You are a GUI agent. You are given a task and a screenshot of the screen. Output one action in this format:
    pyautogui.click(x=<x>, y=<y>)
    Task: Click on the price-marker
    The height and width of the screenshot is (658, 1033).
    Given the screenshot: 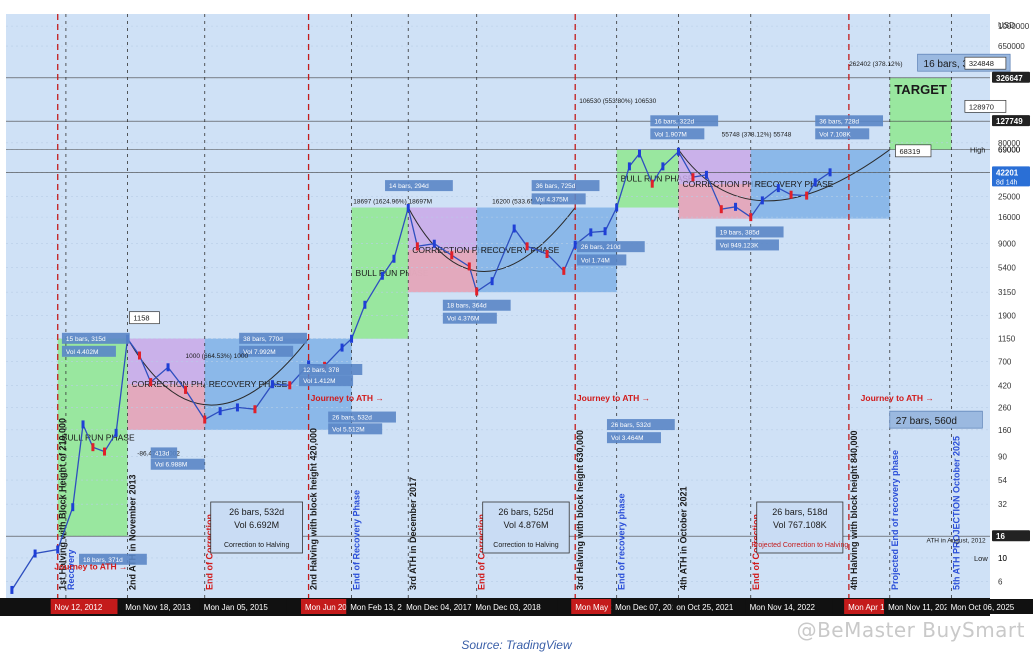 What is the action you would take?
    pyautogui.click(x=1011, y=121)
    